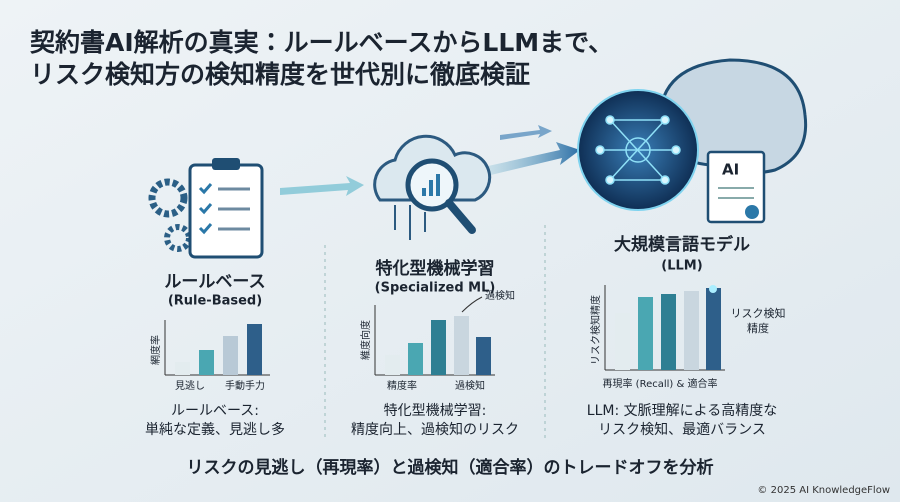  I want to click on rule-icon, so click(206, 208).